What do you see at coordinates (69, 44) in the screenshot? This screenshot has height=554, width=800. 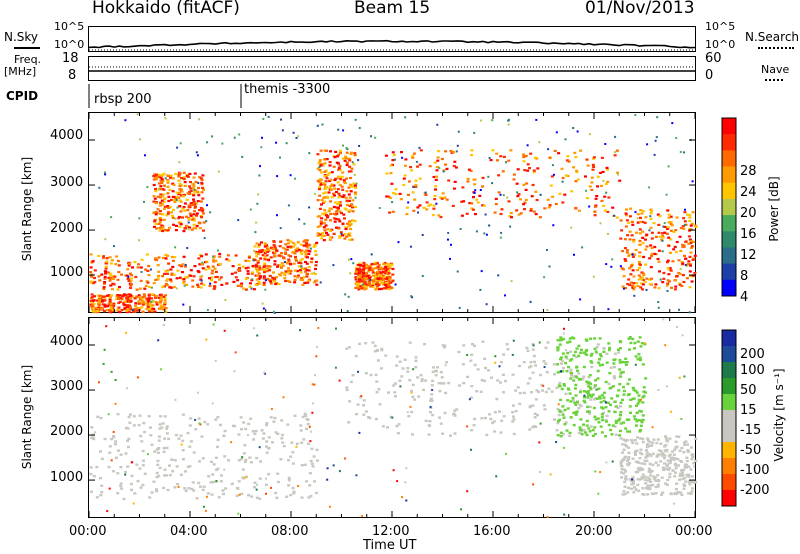 I see `noise-left-tick-bottom: 10^0` at bounding box center [69, 44].